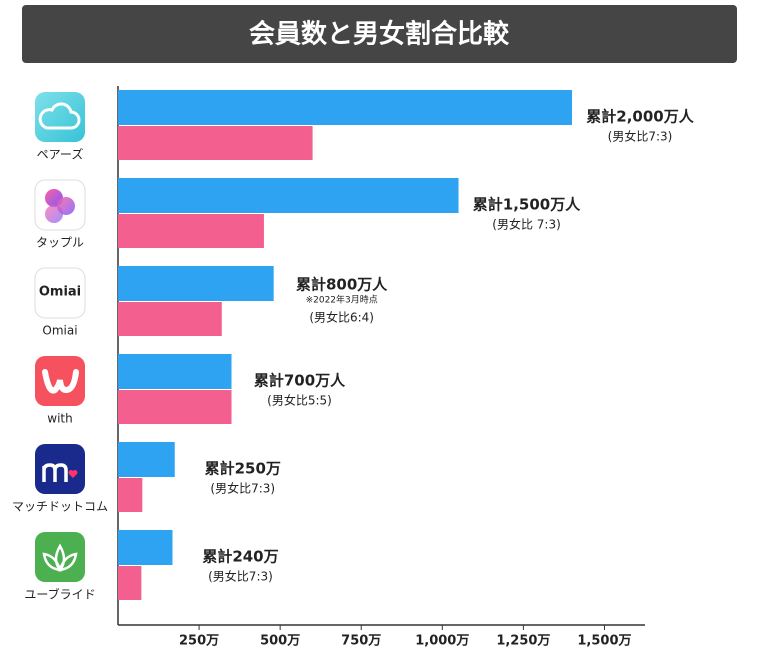 Image resolution: width=757 pixels, height=656 pixels. What do you see at coordinates (361, 641) in the screenshot?
I see `x-tick-label: 750万` at bounding box center [361, 641].